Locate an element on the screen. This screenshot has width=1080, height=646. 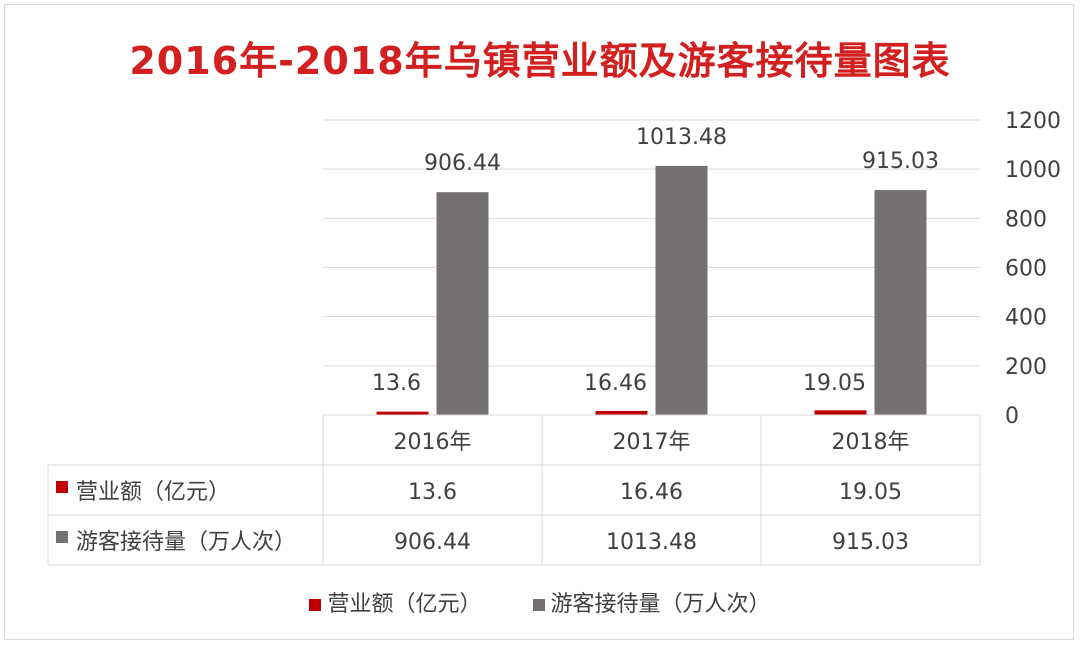
y-tick-label: 200 is located at coordinates (1026, 367).